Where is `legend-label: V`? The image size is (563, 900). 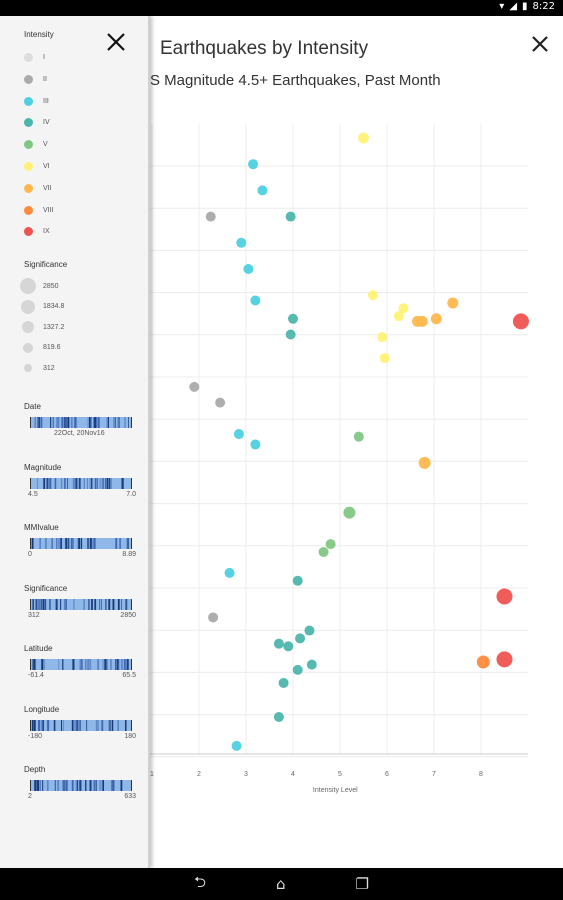
legend-label: V is located at coordinates (45, 145).